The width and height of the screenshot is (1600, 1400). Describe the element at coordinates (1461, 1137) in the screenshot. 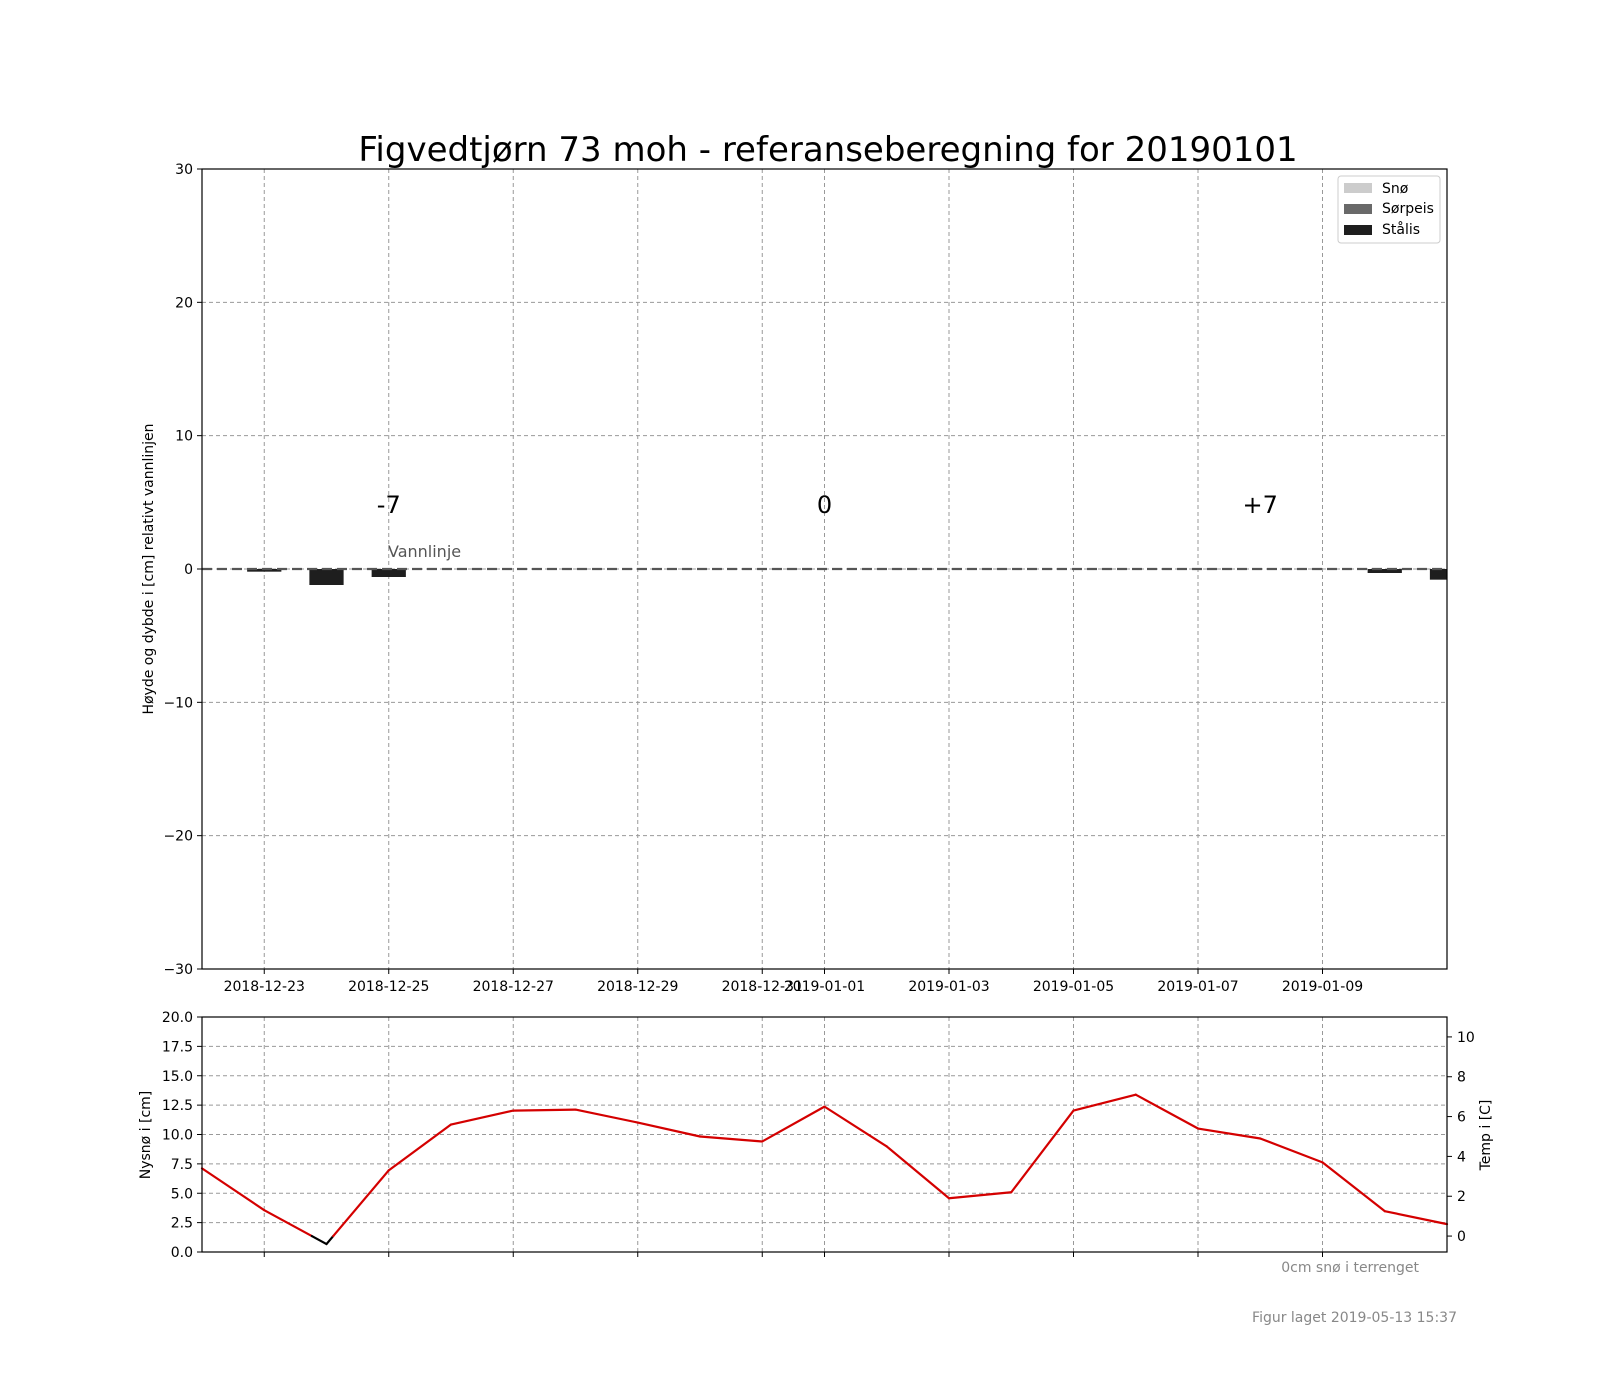

I see `sub-y2-axis-ticks: 0 2 4 6 8 10` at that location.